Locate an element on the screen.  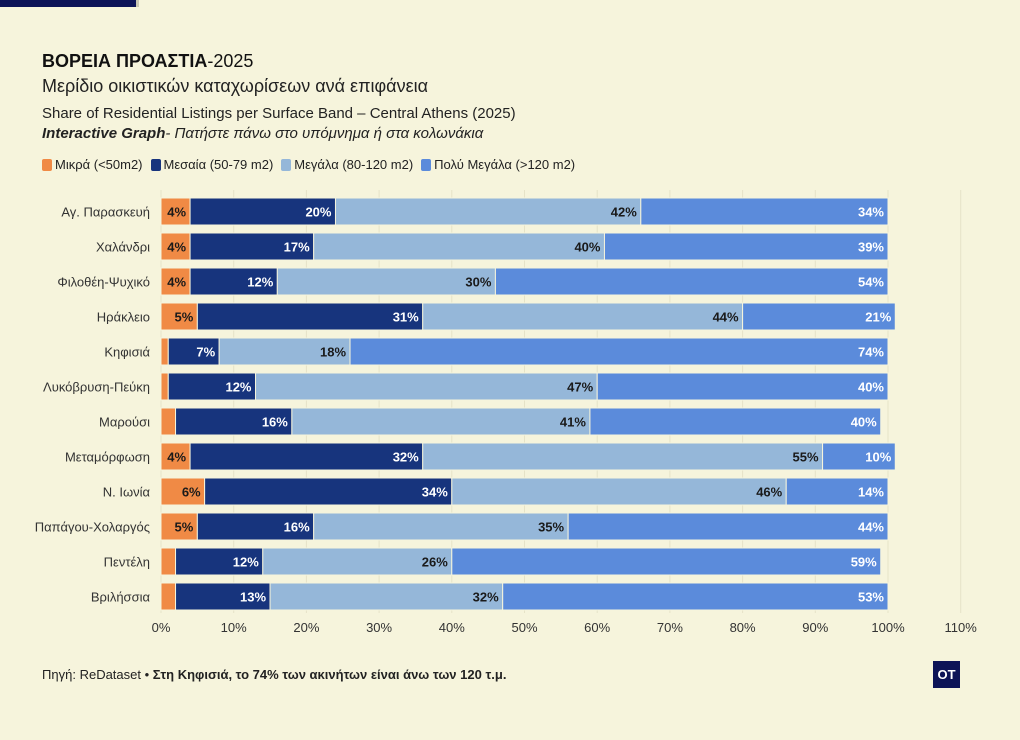
legend-label: Μεσαία (50-79 m2) is located at coordinates (218, 164).